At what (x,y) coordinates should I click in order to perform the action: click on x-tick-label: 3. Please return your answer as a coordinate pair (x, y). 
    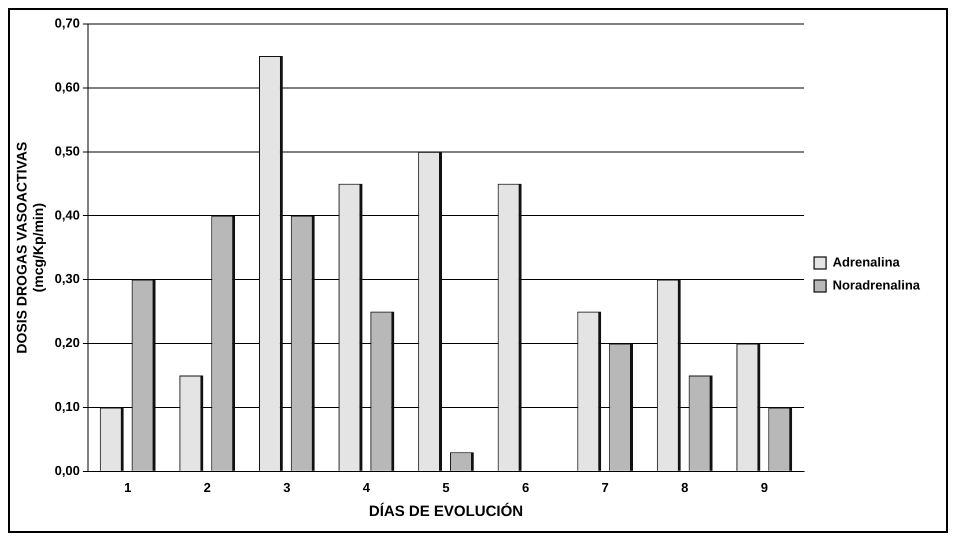
    Looking at the image, I should click on (286, 487).